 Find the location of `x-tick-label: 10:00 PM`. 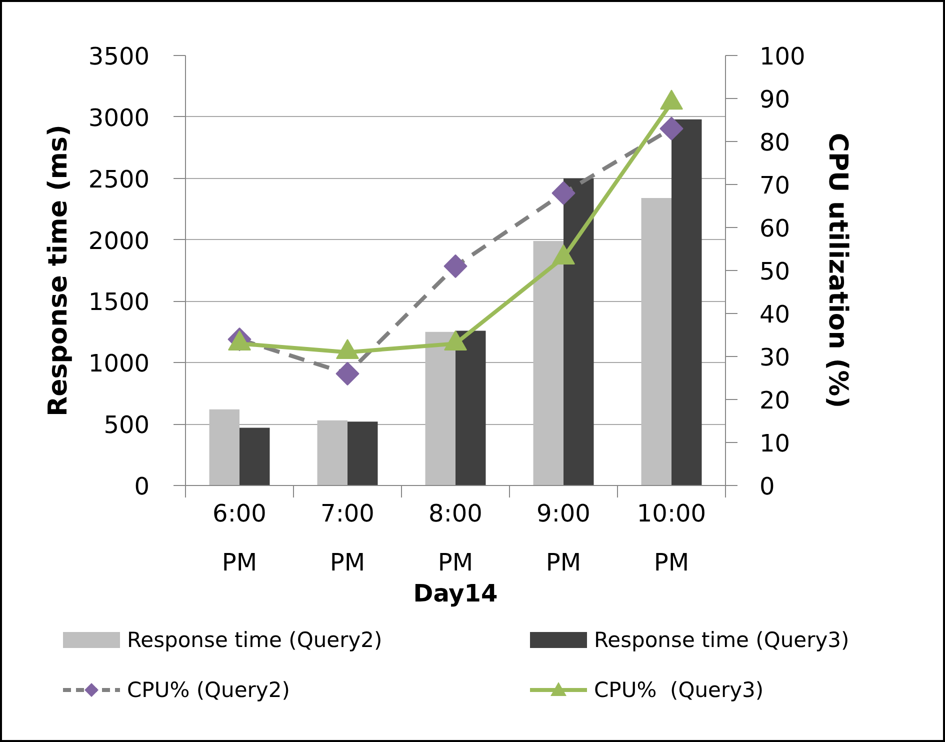

x-tick-label: 10:00 PM is located at coordinates (671, 538).